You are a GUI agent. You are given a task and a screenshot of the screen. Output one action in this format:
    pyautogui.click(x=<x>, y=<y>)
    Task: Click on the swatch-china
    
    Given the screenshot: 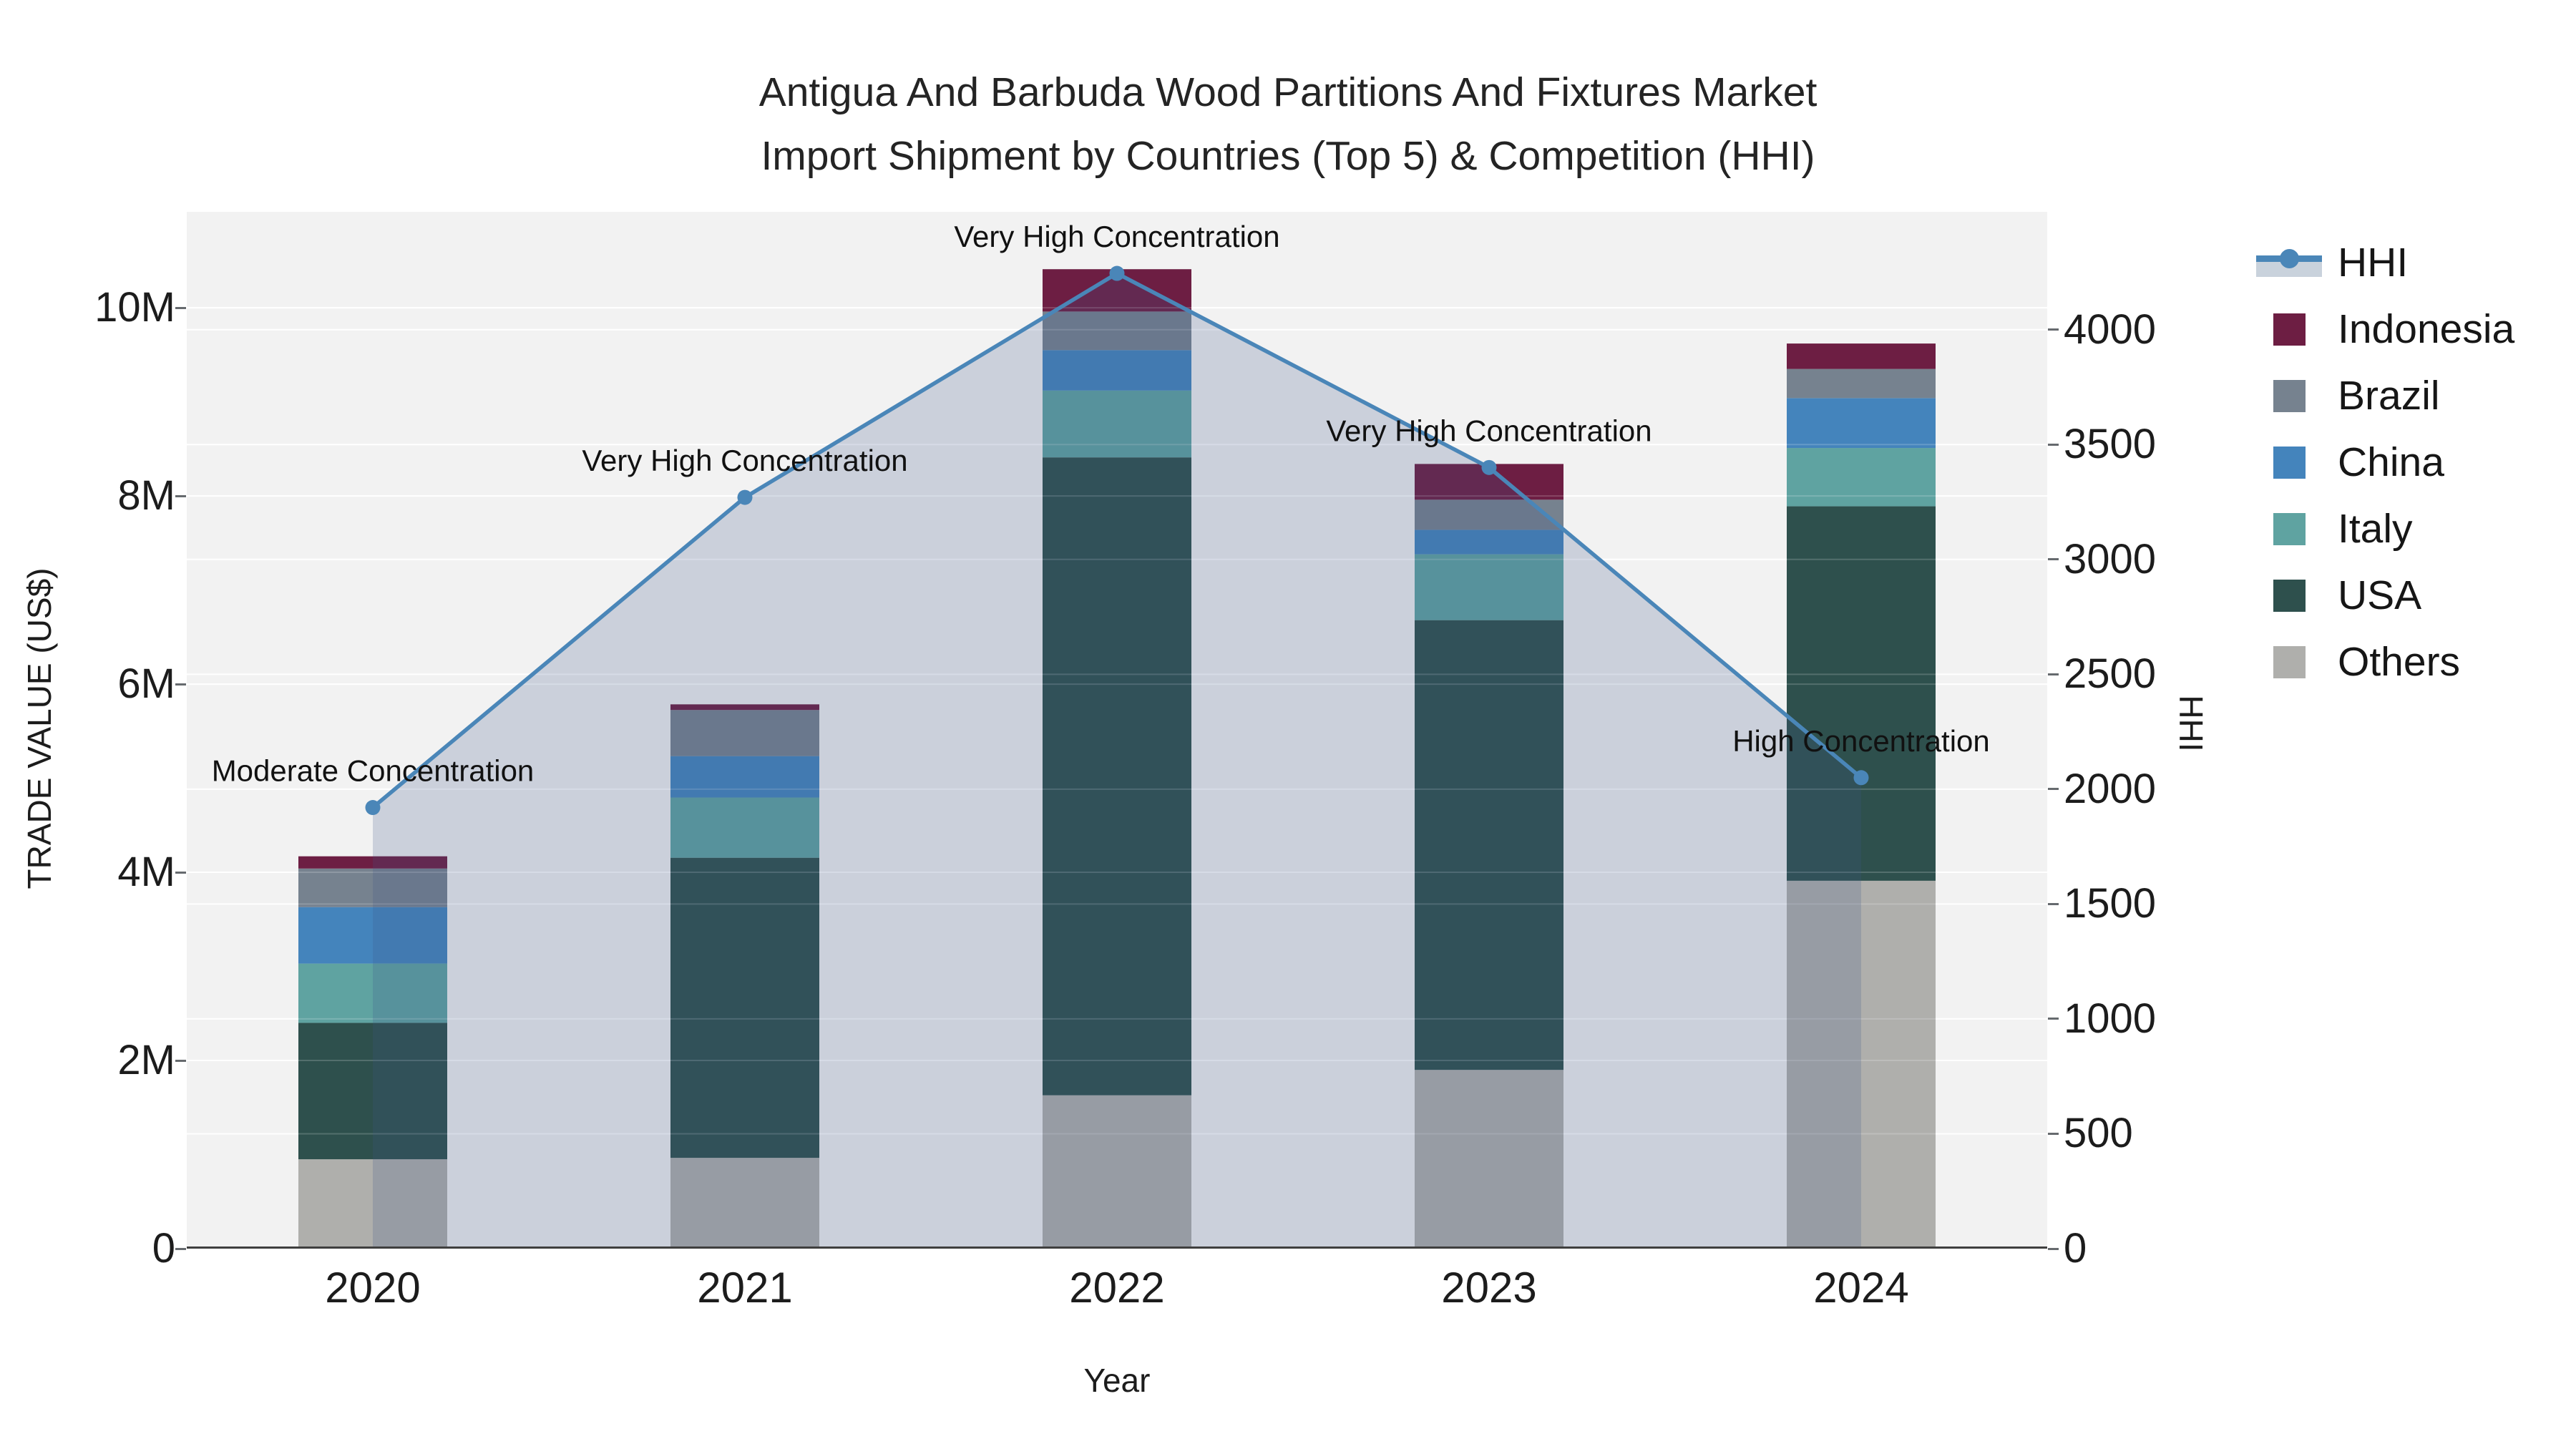 What is the action you would take?
    pyautogui.click(x=2289, y=462)
    